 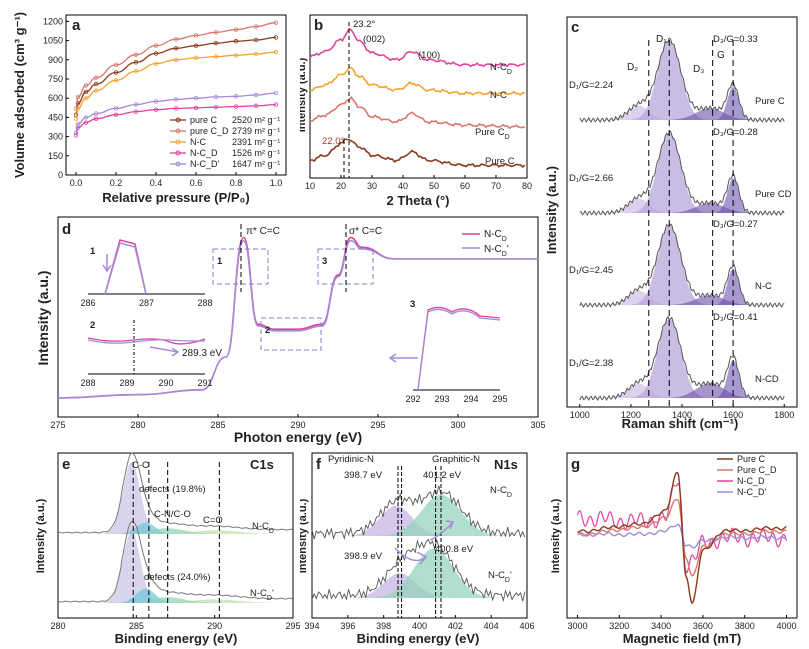 I want to click on panel-d-inset3-tick: 293, so click(x=441, y=399).